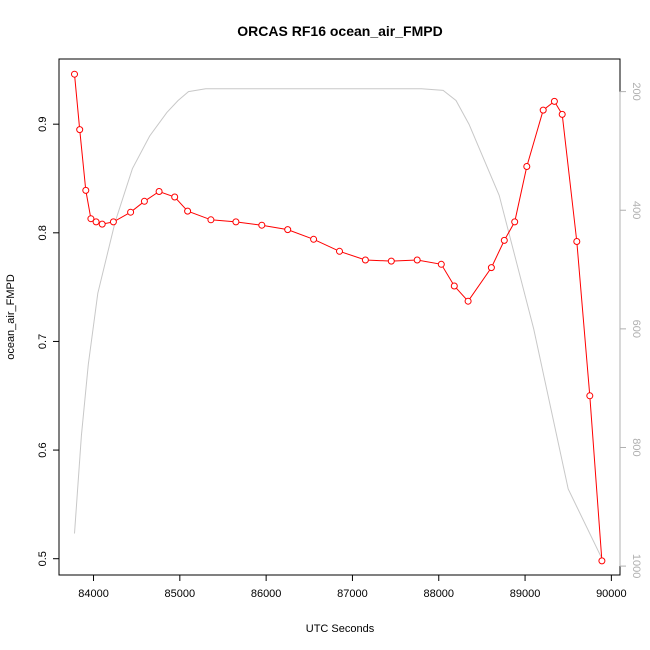  Describe the element at coordinates (339, 31) in the screenshot. I see `chart-title: ORCAS RF16 ocean_air_FMPD` at that location.